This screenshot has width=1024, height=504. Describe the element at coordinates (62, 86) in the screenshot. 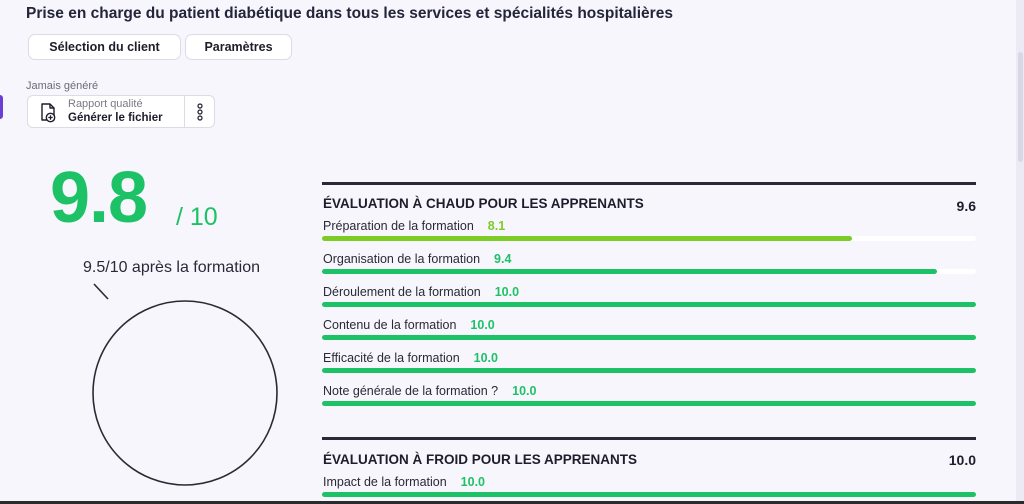

I see `report-status-label: Jamais généré` at that location.